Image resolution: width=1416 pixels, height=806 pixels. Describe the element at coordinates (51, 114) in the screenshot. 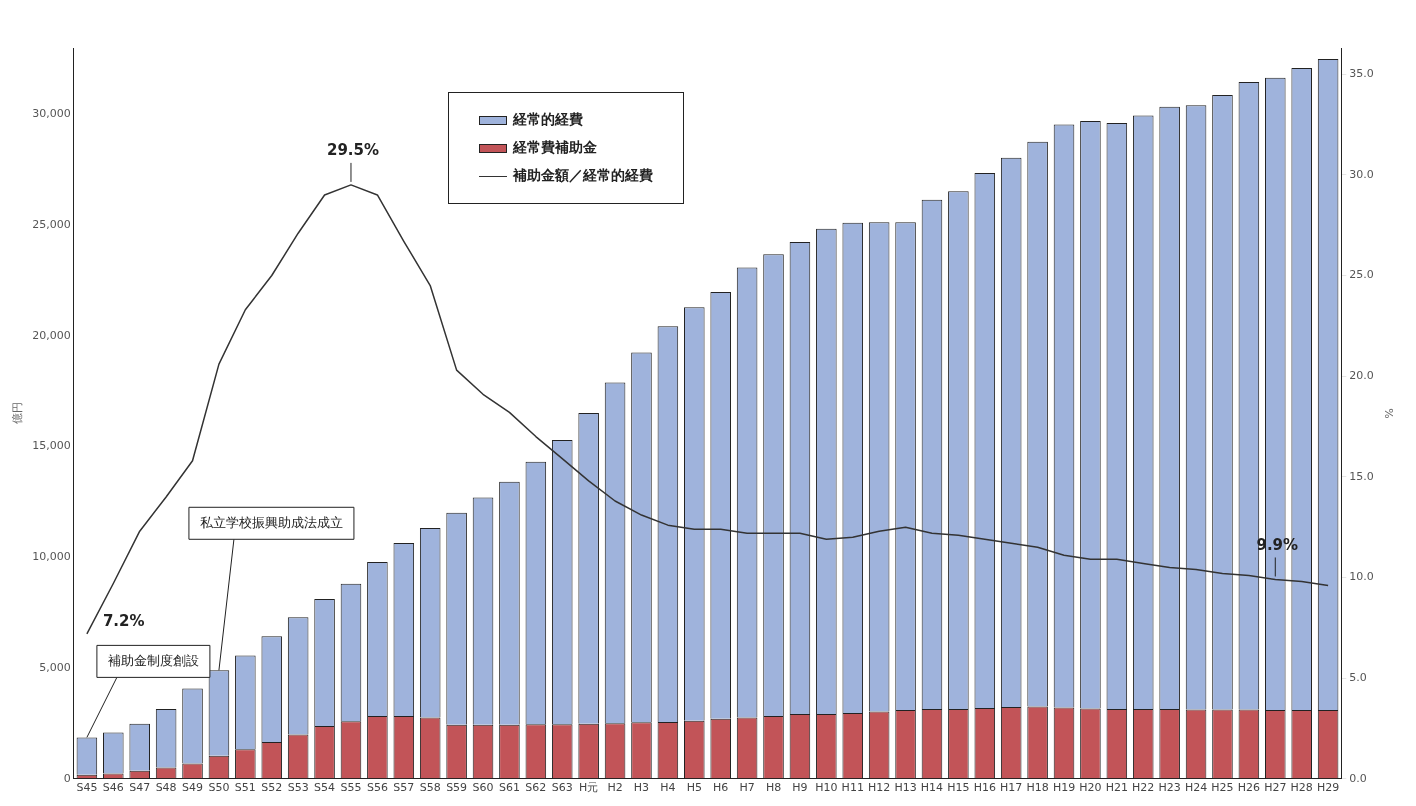

I see `y-tick-label: 30,000` at that location.